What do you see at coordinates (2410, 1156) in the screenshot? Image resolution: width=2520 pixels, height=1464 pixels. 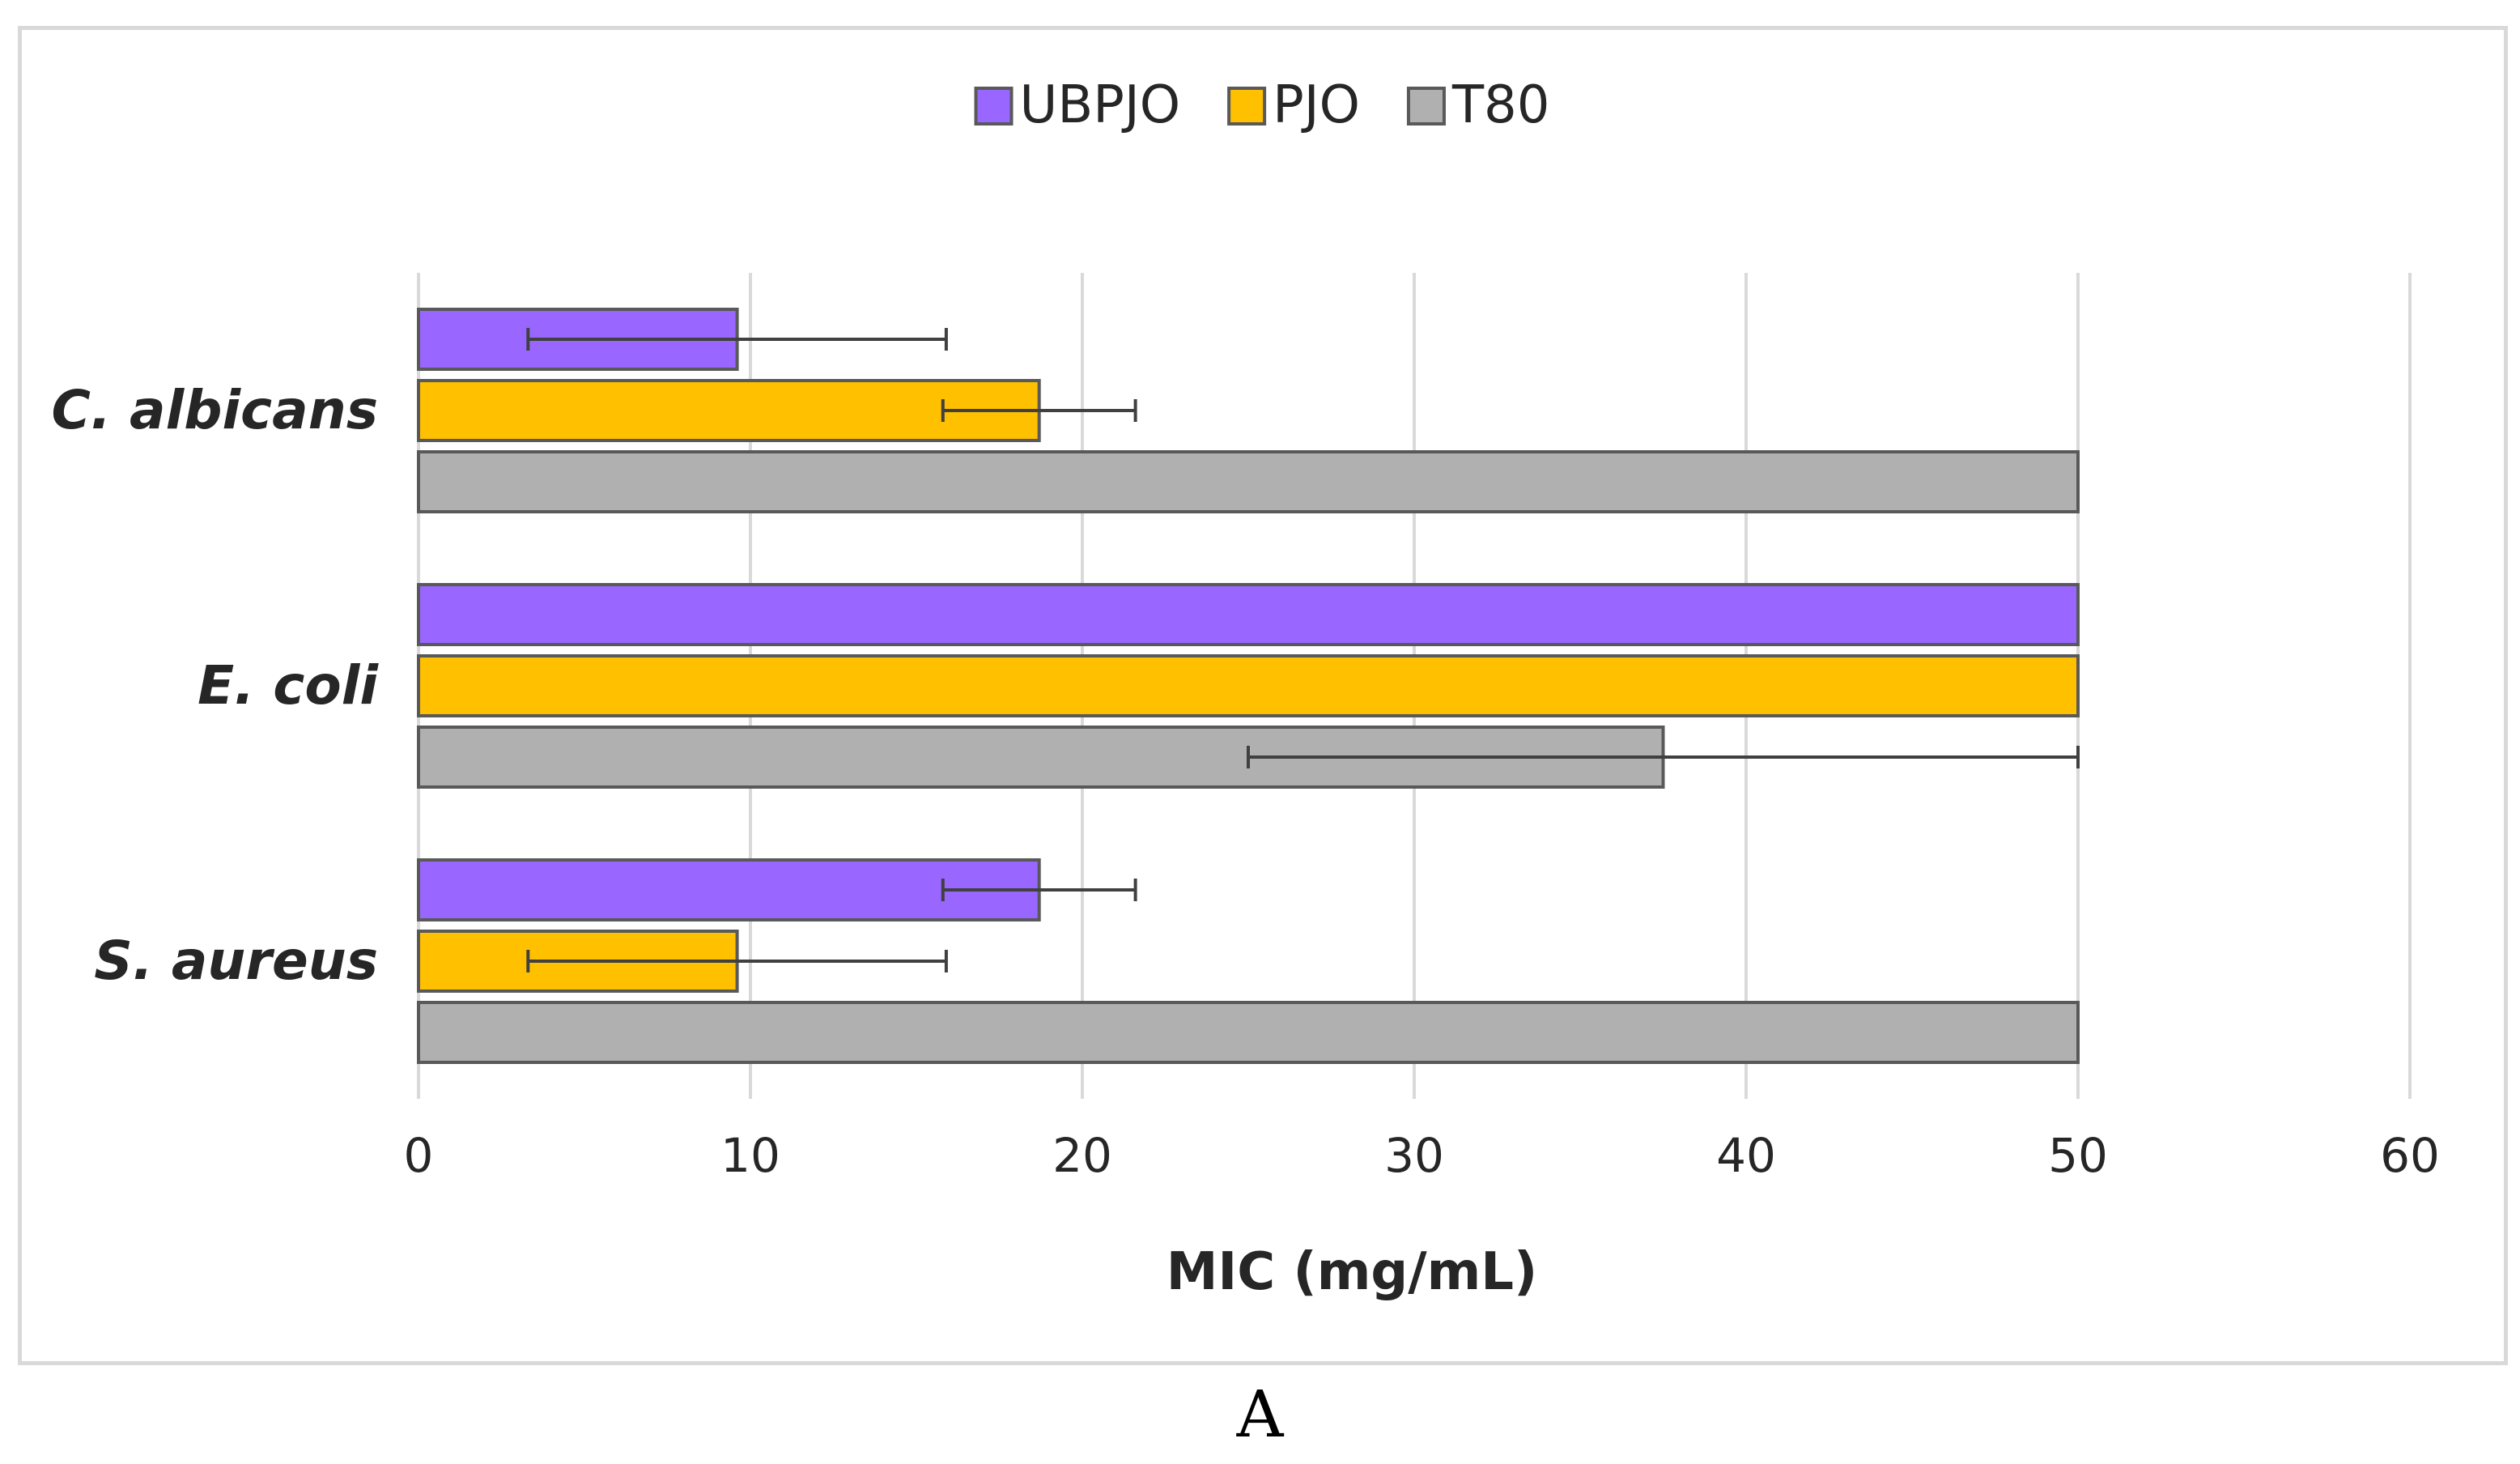 I see `x-tick-label: 60` at bounding box center [2410, 1156].